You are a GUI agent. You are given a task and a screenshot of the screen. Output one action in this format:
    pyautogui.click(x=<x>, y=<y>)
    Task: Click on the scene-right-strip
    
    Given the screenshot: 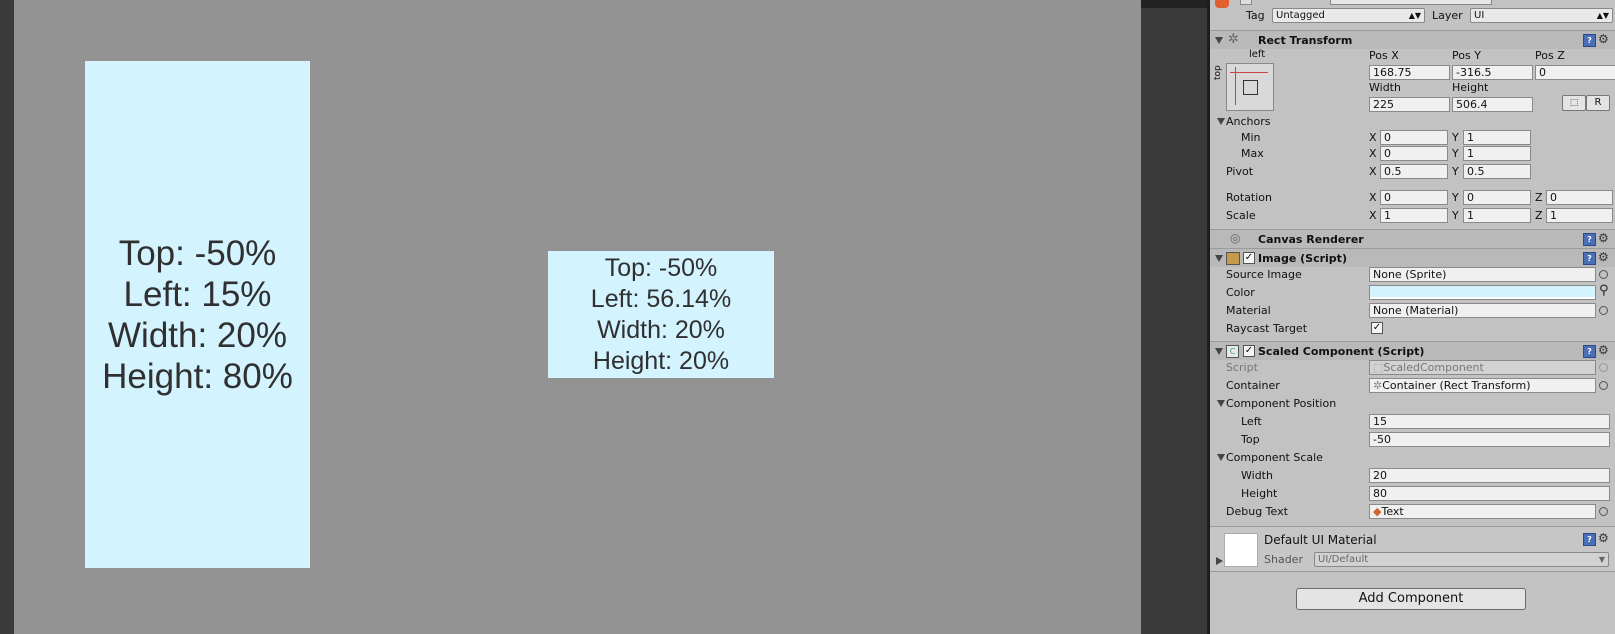 What is the action you would take?
    pyautogui.click(x=1174, y=317)
    